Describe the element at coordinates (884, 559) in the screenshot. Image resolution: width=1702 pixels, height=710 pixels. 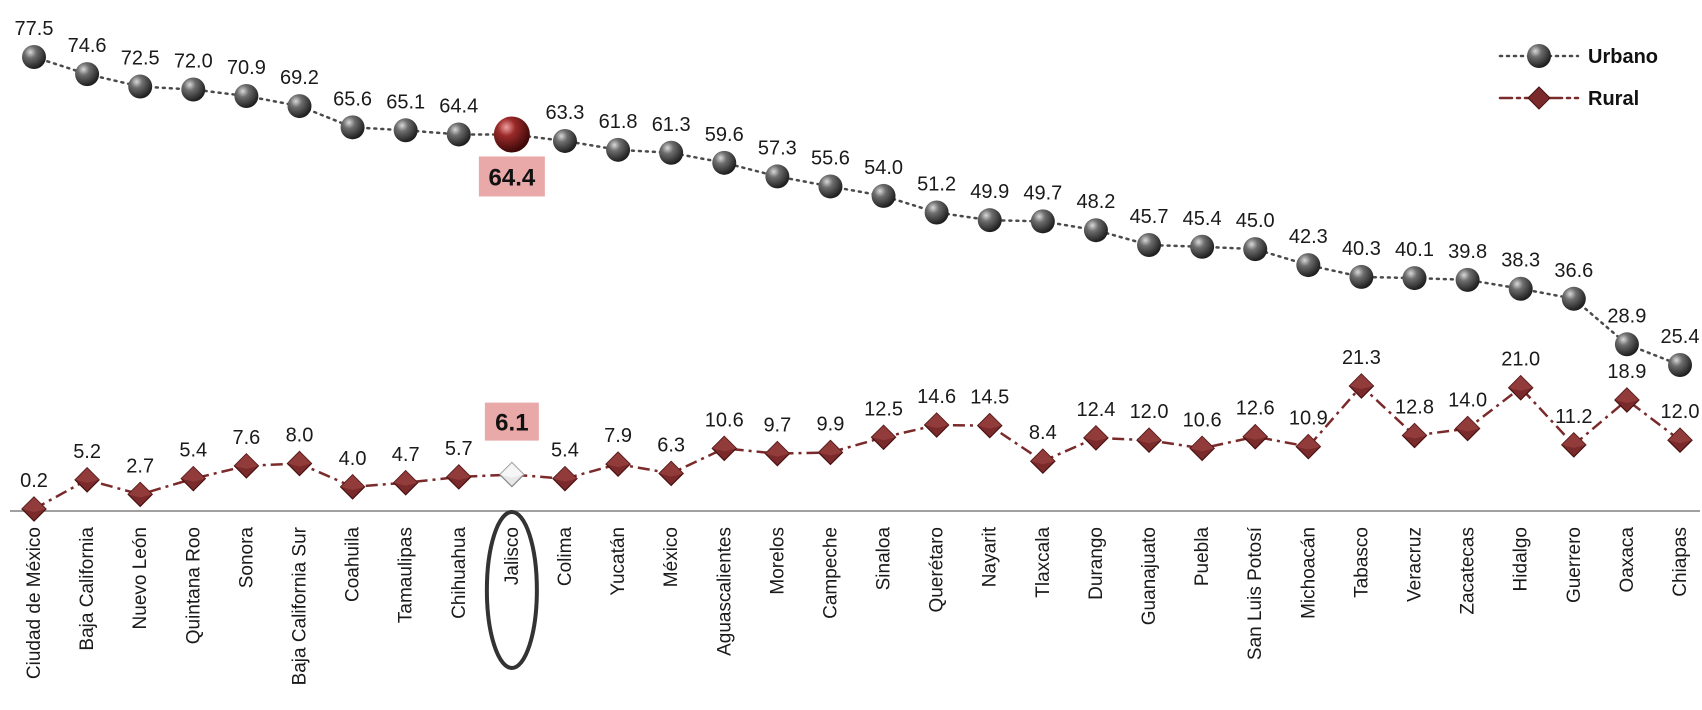
I see `category-label: Sinaloa` at that location.